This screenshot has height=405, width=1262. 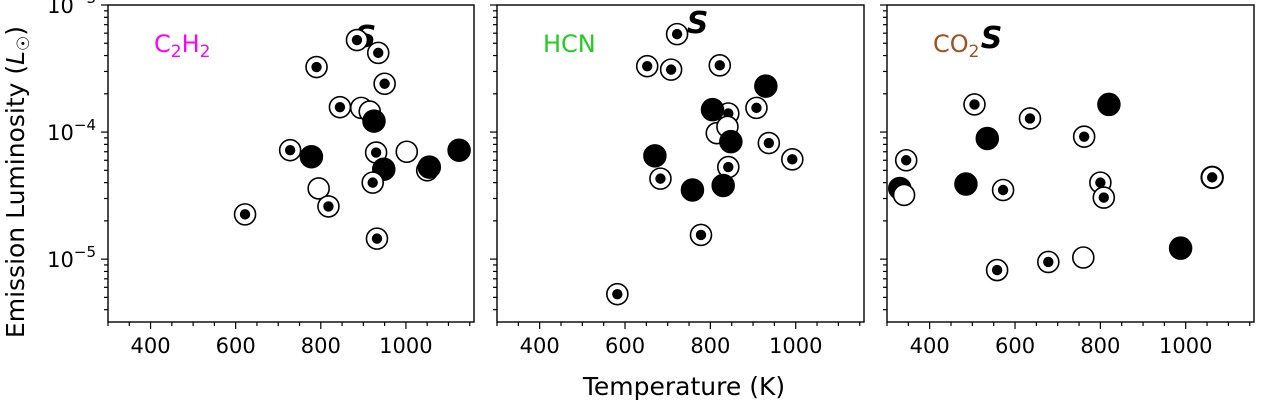 What do you see at coordinates (956, 46) in the screenshot?
I see `molecule-label: CO2` at bounding box center [956, 46].